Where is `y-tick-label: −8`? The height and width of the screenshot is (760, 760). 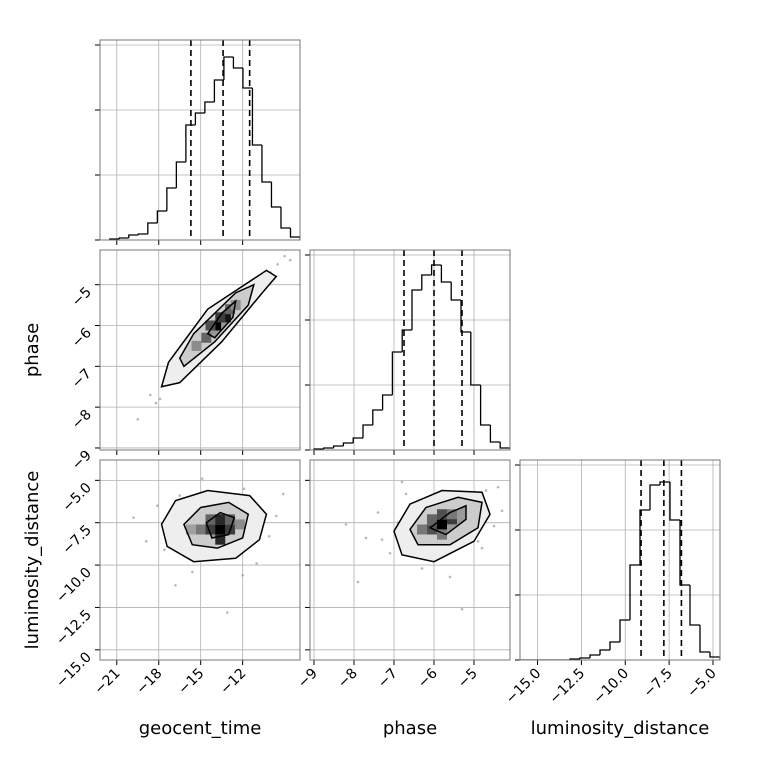 y-tick-label: −8 is located at coordinates (82, 420).